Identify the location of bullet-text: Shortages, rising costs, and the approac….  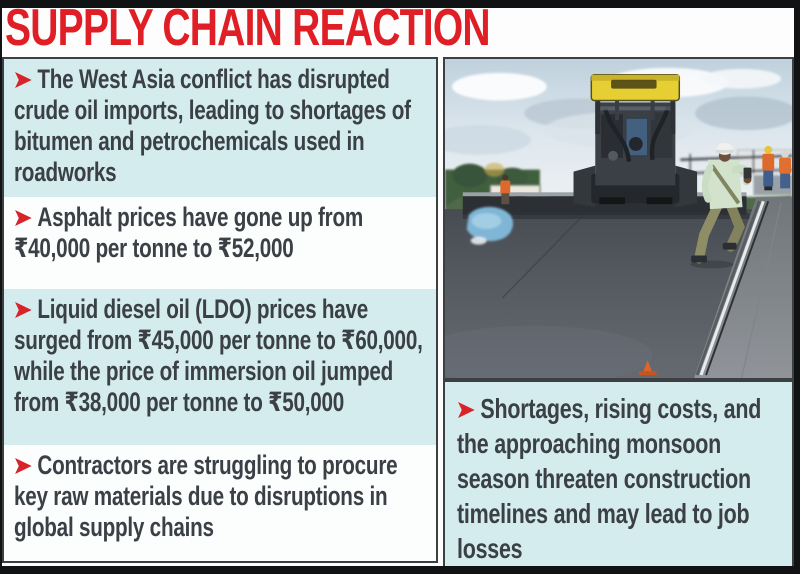
(609, 478).